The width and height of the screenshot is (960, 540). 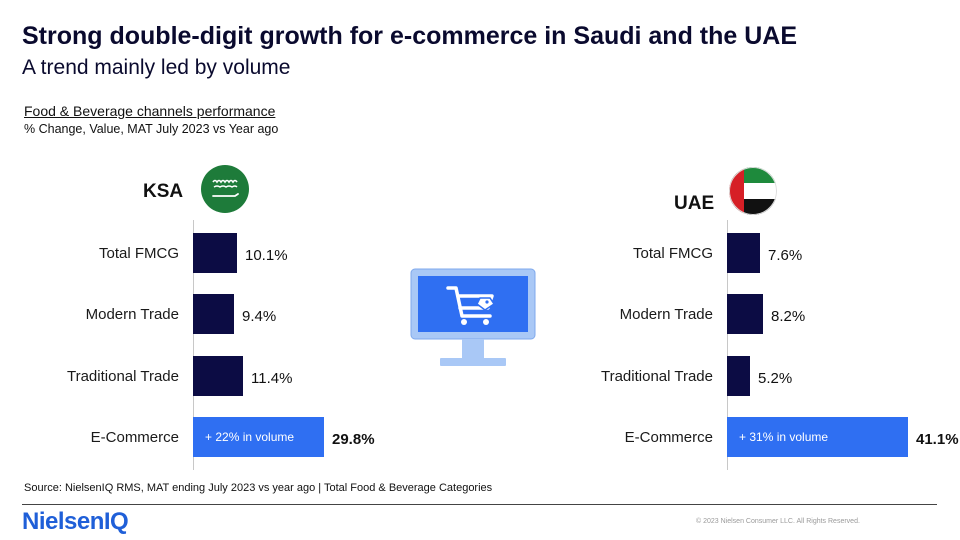 What do you see at coordinates (138, 253) in the screenshot?
I see `ksa-category-label: Total FMCG` at bounding box center [138, 253].